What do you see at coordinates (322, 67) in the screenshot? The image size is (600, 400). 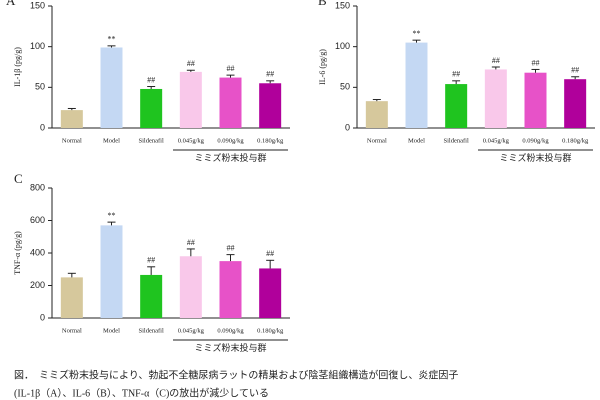 I see `y-axis-label: IL-6 (pg/g)` at bounding box center [322, 67].